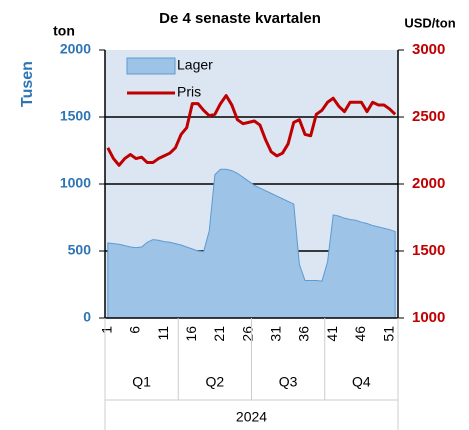 The height and width of the screenshot is (430, 469). I want to click on x-tick-label: 1, so click(107, 330).